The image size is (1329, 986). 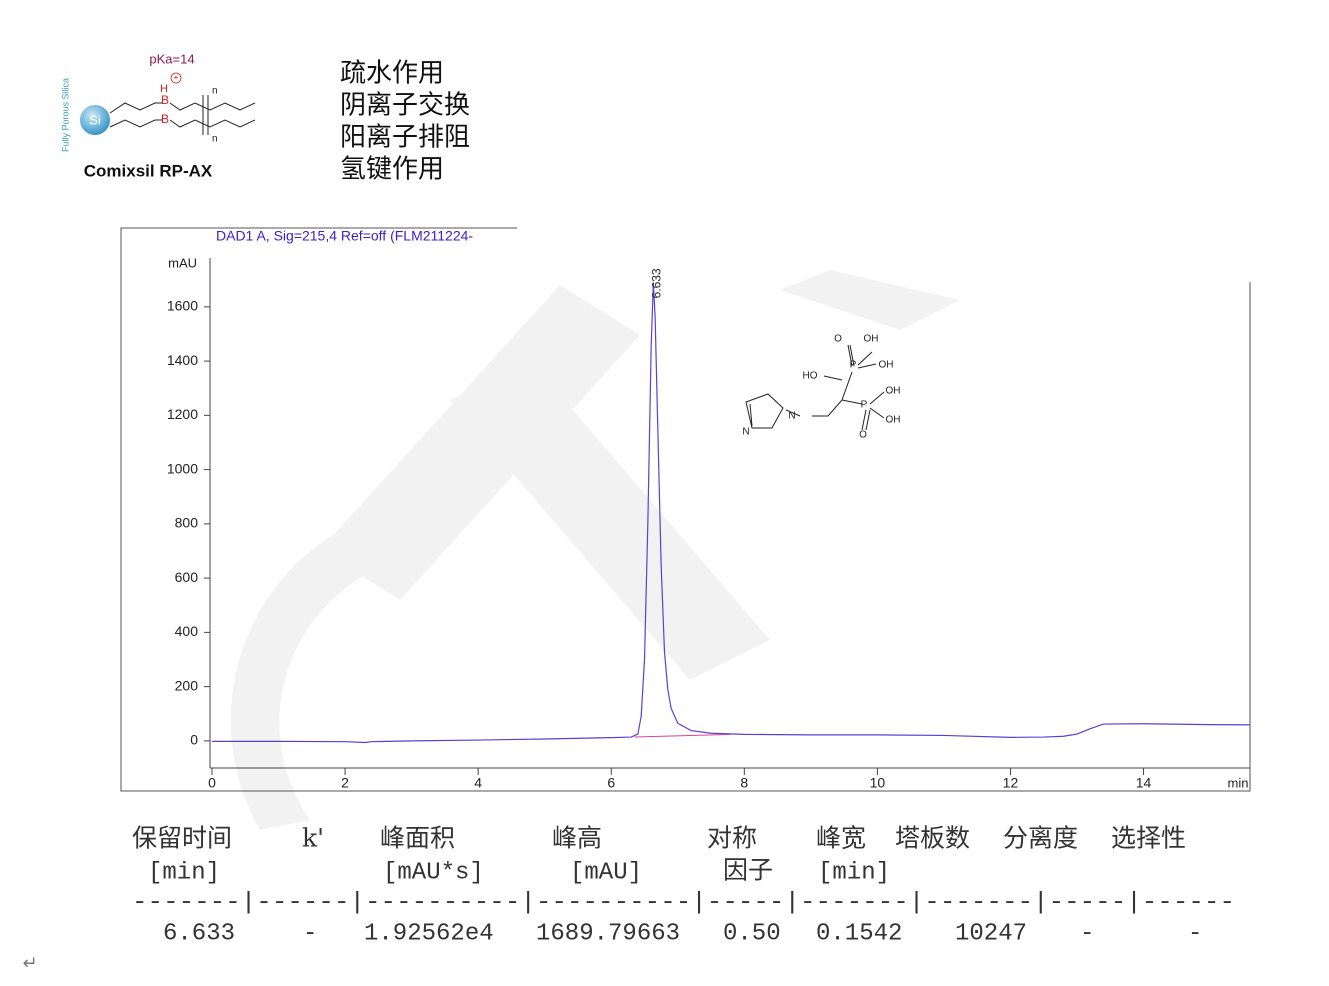 I want to click on y-tick-label: 800, so click(x=187, y=523).